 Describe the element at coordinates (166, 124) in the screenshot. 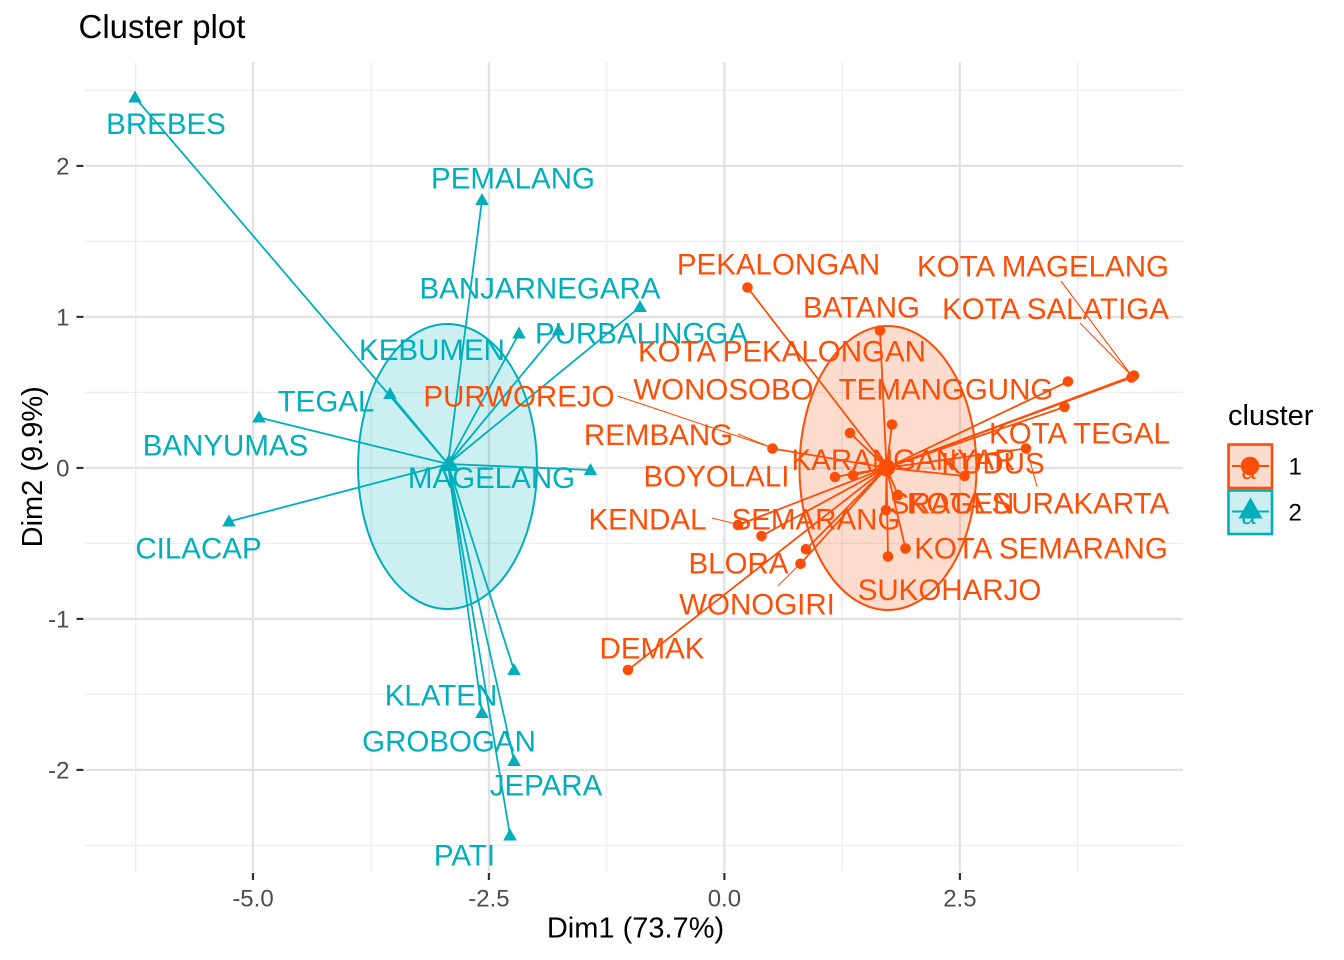

I see `svg-text: BREBES` at that location.